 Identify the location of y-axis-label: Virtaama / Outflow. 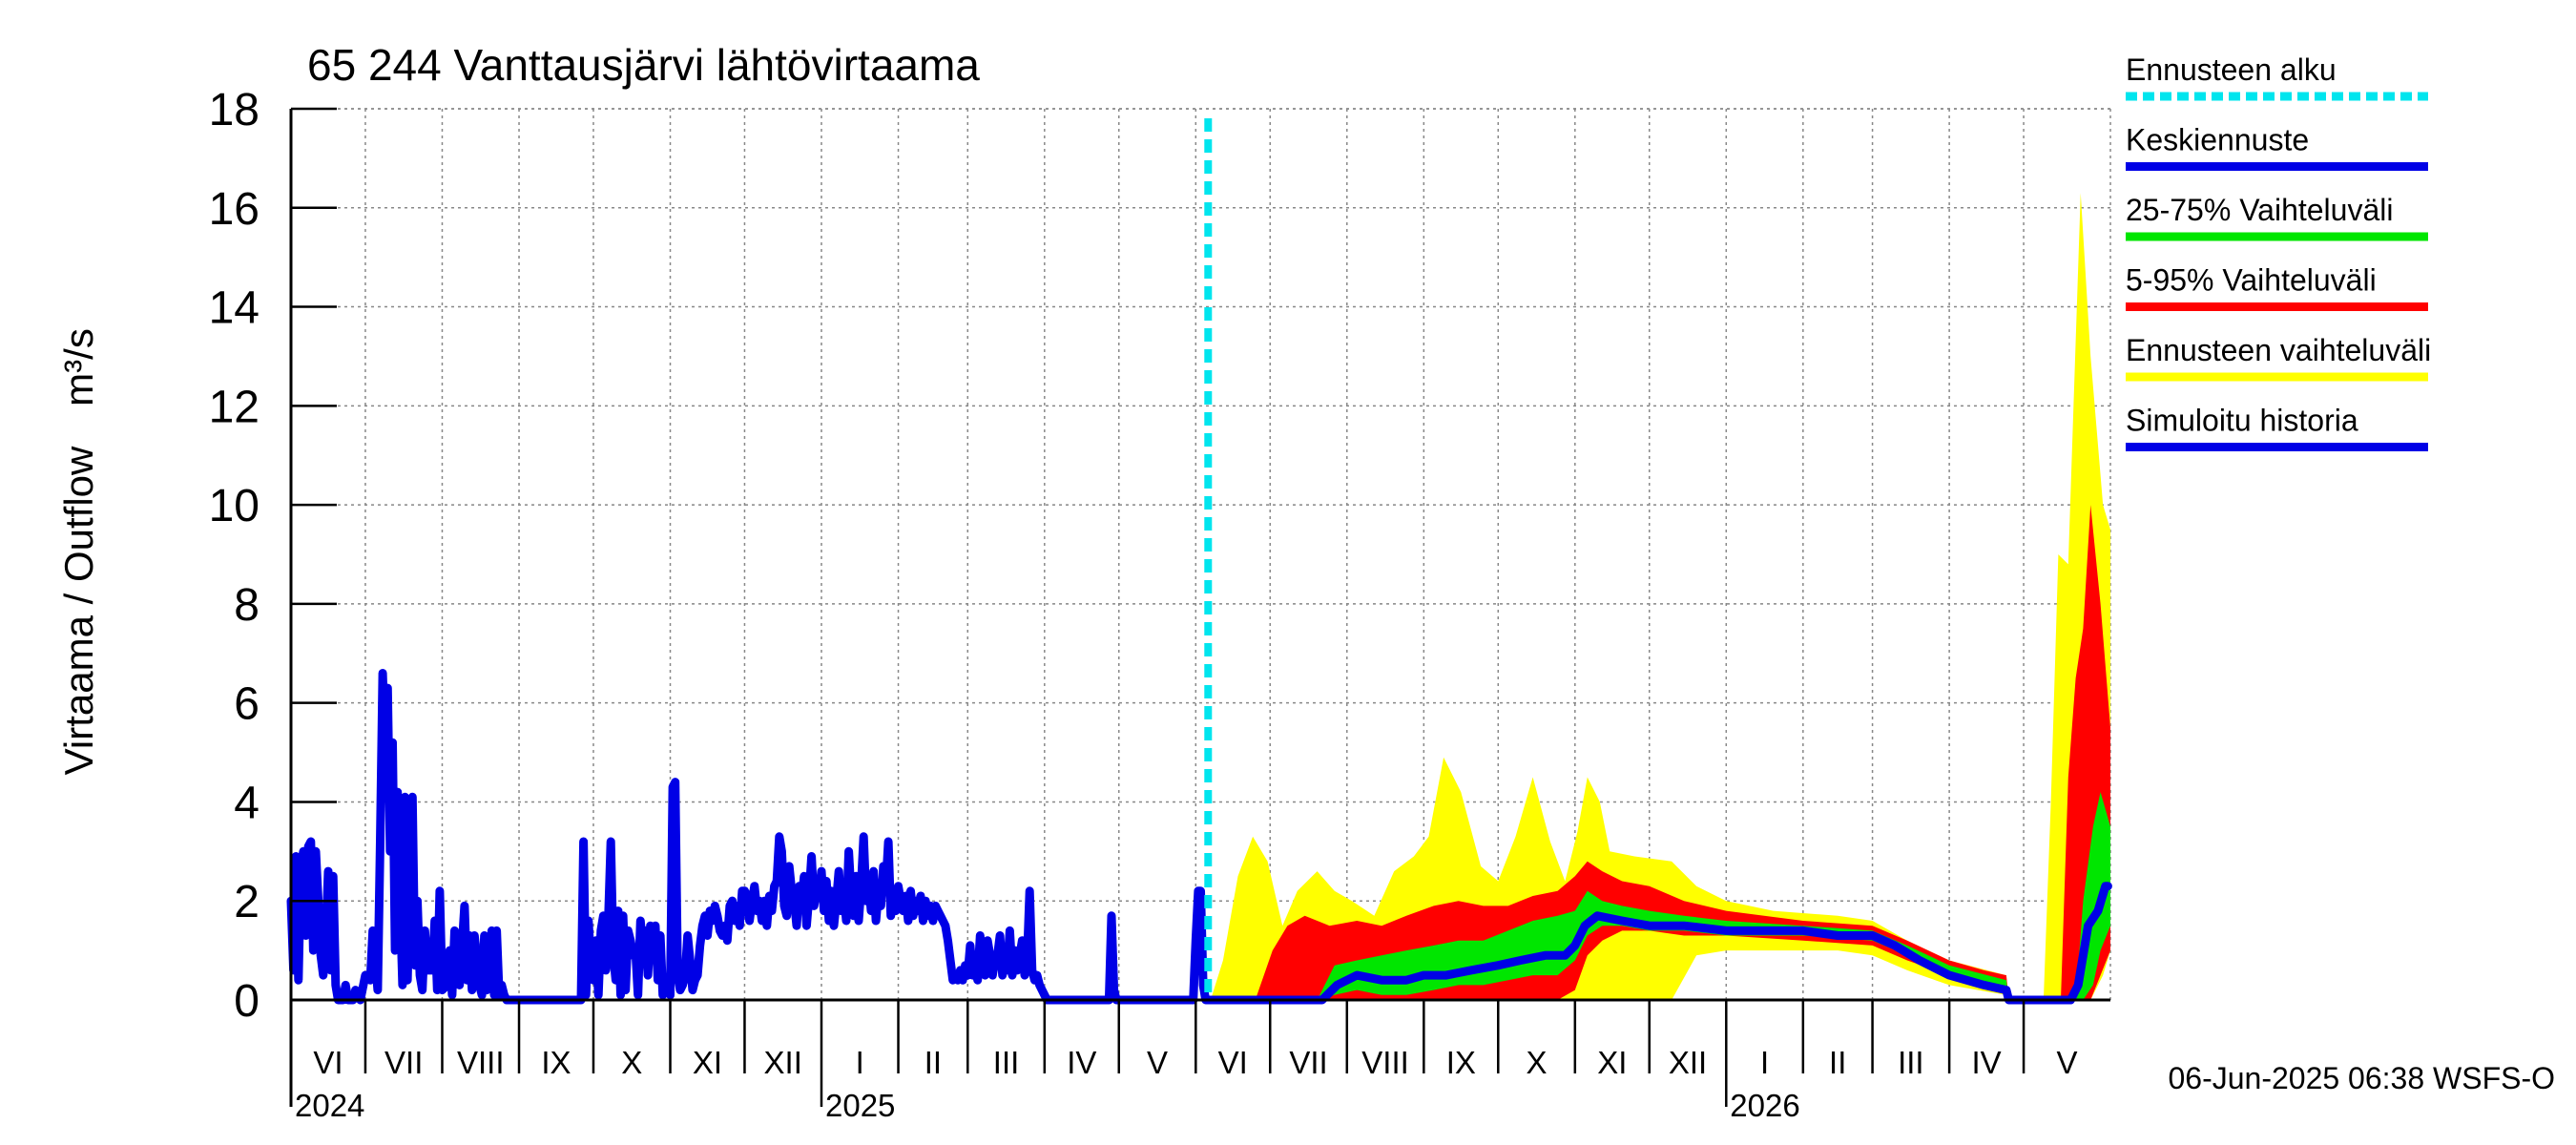
(78, 611).